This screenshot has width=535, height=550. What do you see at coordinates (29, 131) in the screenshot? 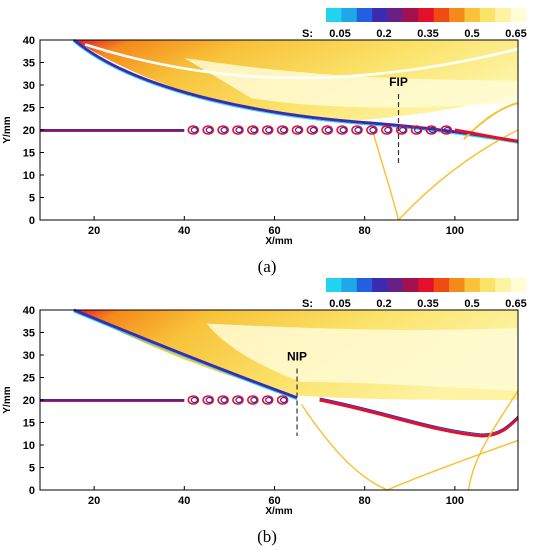
I see `y-tick-label: 20` at bounding box center [29, 131].